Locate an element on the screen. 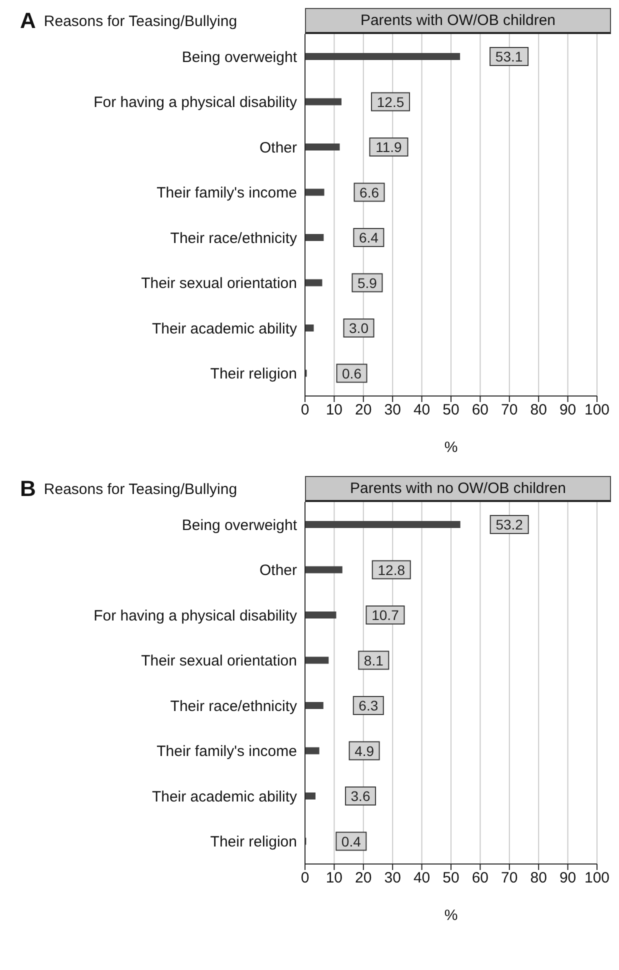 The height and width of the screenshot is (970, 619). data-label: 10.7 is located at coordinates (386, 615).